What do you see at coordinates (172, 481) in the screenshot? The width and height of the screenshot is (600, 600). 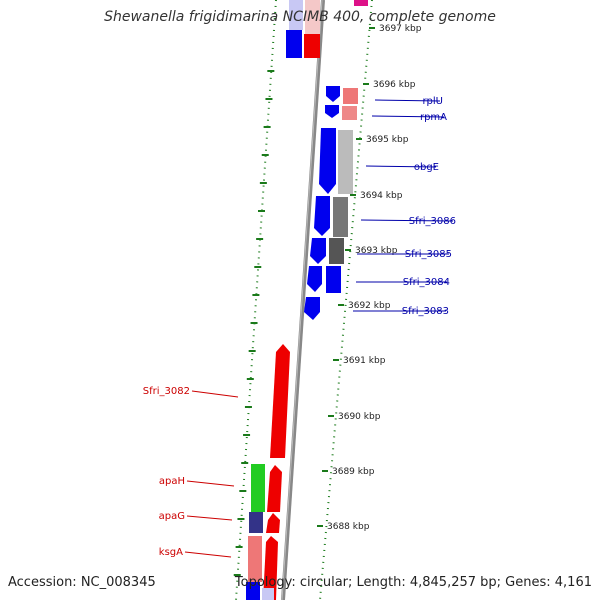 I see `gene-label-apaH: apaH` at bounding box center [172, 481].